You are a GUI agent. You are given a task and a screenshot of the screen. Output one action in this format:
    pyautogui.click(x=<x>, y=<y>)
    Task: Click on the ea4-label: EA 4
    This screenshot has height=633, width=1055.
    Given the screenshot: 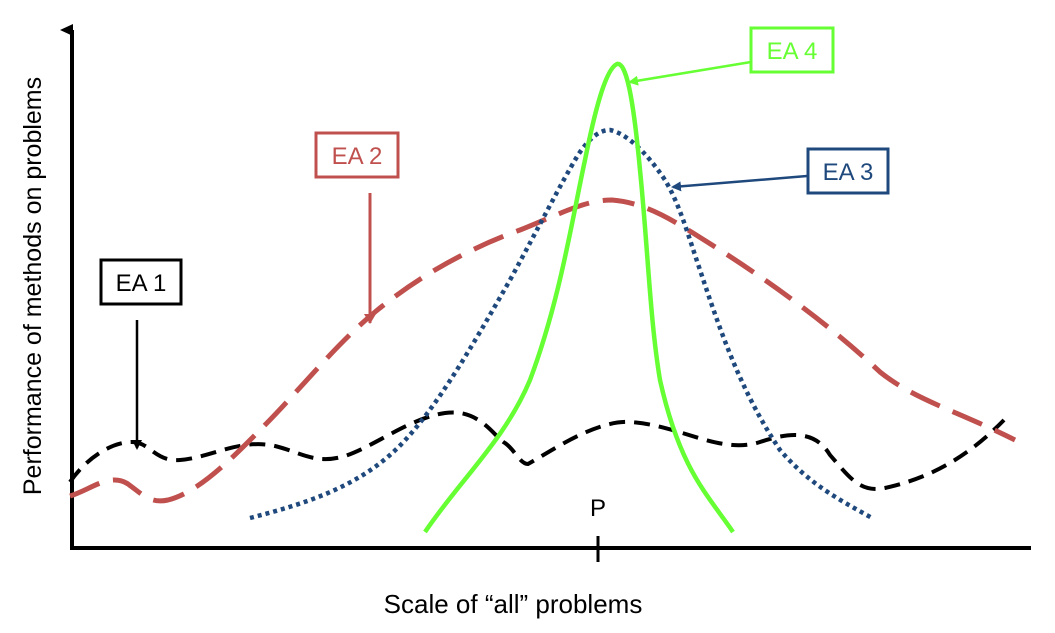 What is the action you would take?
    pyautogui.click(x=792, y=51)
    